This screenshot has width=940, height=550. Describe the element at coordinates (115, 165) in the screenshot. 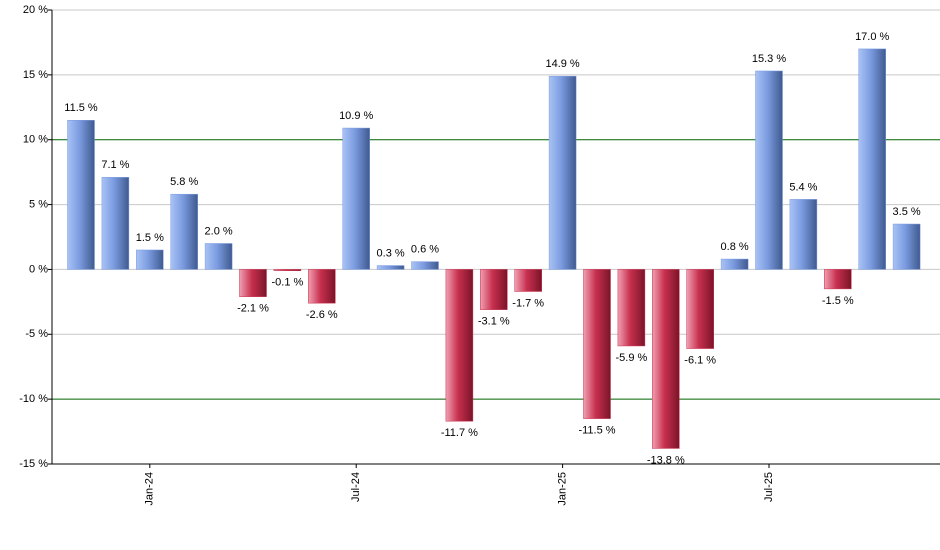

I see `value-label: 7.1 %` at that location.